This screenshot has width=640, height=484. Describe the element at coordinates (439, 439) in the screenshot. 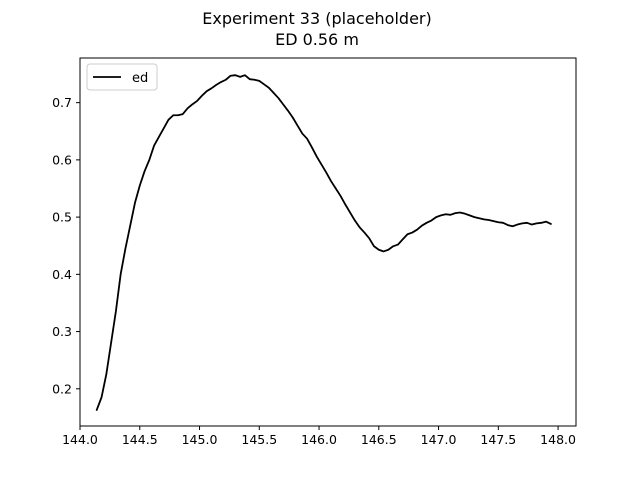

I see `x-tick-label: 147.0` at that location.